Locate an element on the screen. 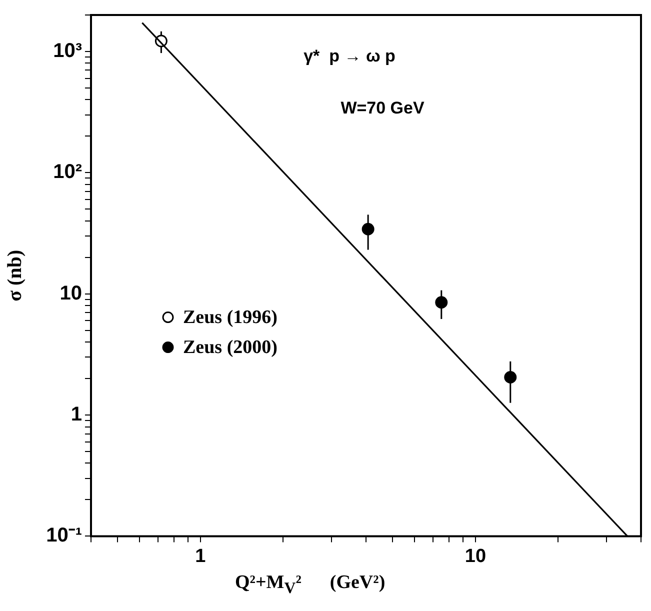 The image size is (651, 611). y-axis-title: σ (nb) is located at coordinates (15, 276).